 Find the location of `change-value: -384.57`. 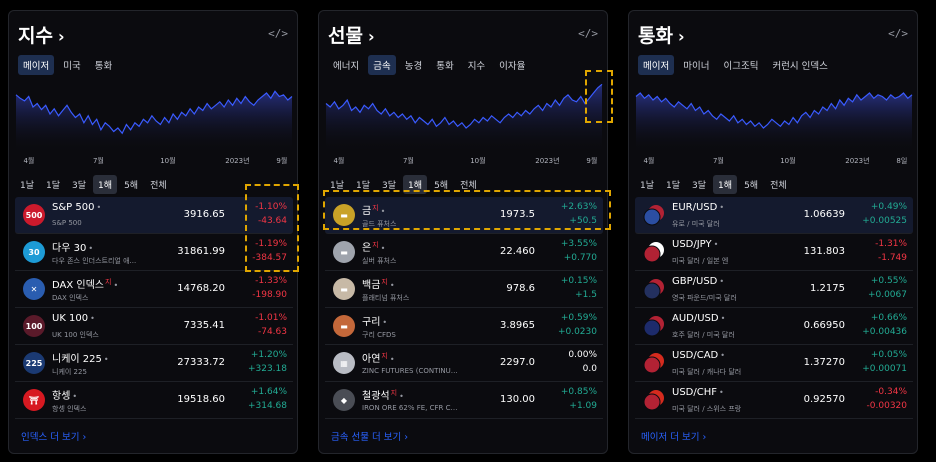

change-value: -384.57 is located at coordinates (269, 258).